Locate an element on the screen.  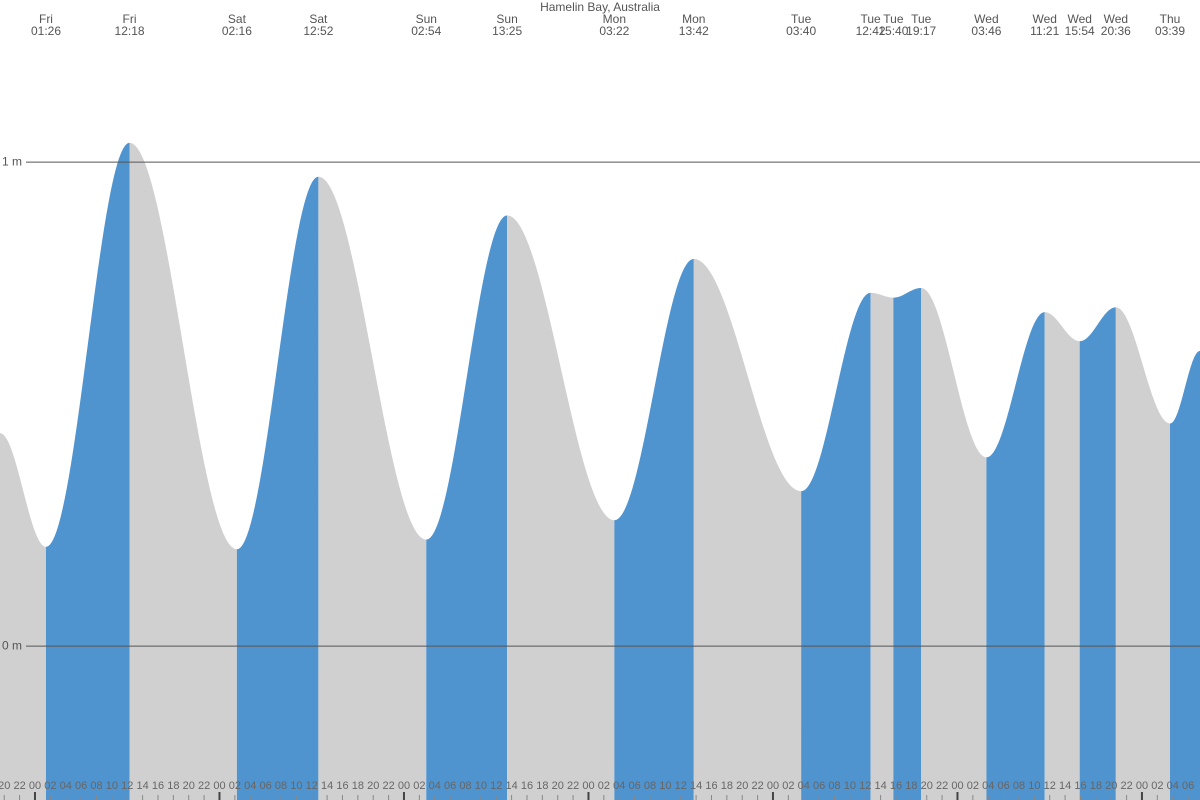
extremum-time: 02:16 is located at coordinates (237, 31).